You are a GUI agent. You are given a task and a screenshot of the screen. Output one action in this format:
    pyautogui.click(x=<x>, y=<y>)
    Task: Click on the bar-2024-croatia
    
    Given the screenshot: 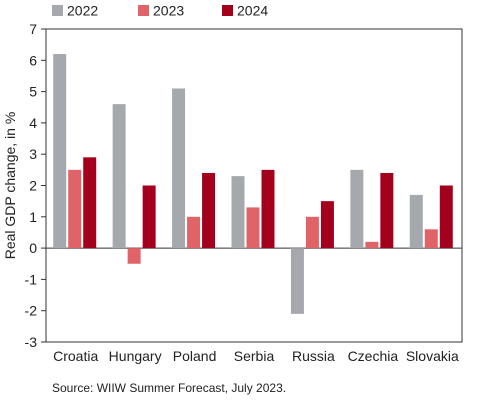 What is the action you would take?
    pyautogui.click(x=90, y=203)
    